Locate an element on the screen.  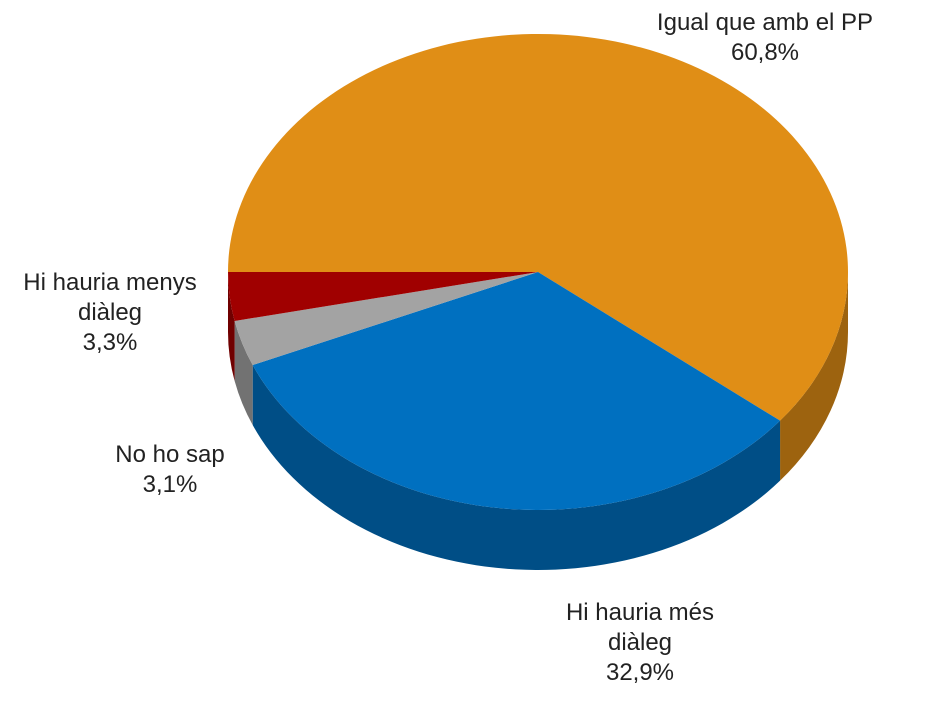
slice-label: Hi hauria menys diàleg 3,3% is located at coordinates (110, 313).